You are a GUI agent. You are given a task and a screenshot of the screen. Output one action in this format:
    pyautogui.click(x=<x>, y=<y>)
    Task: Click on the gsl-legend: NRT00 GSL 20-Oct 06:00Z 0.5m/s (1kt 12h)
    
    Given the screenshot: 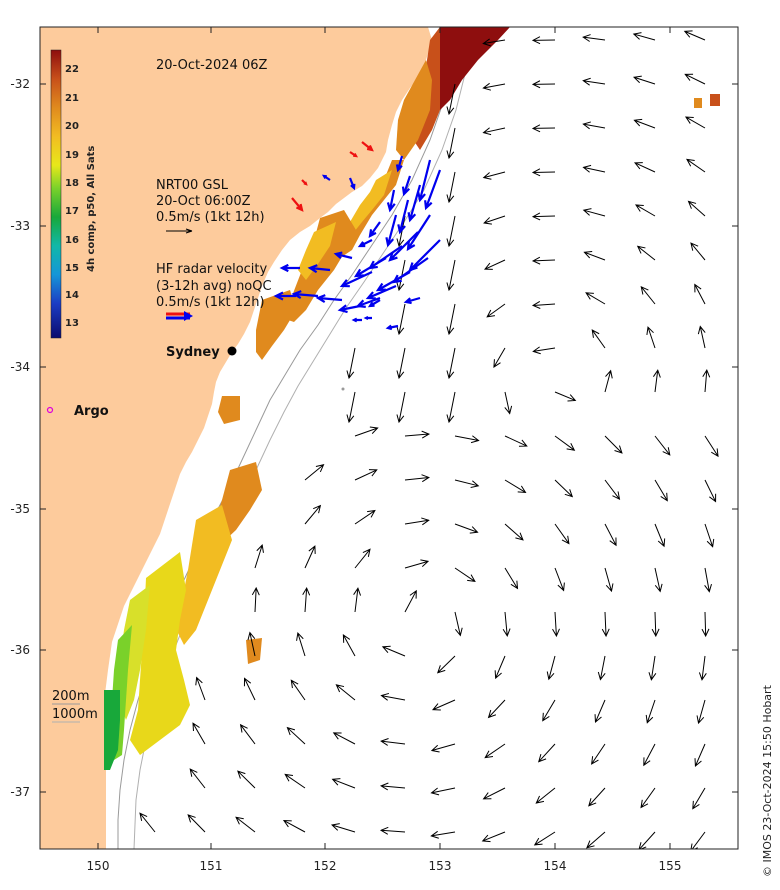 What is the action you would take?
    pyautogui.click(x=210, y=206)
    